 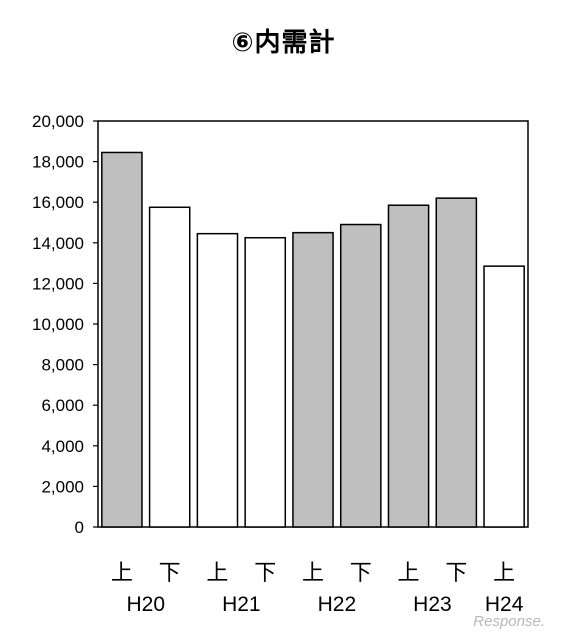 I want to click on y-tick-label: 10,000, so click(x=58, y=324).